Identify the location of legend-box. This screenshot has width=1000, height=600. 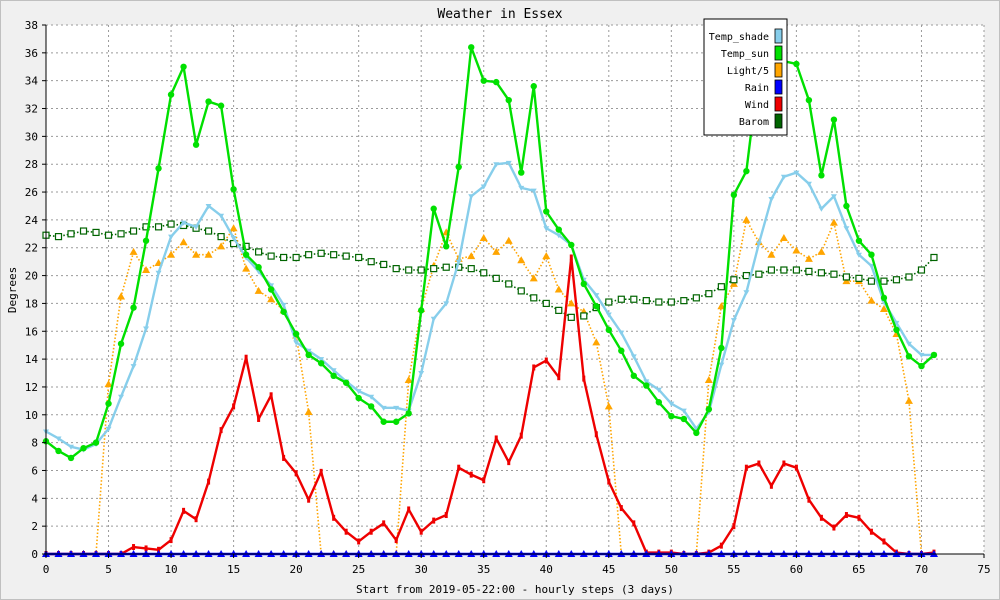
(745, 77).